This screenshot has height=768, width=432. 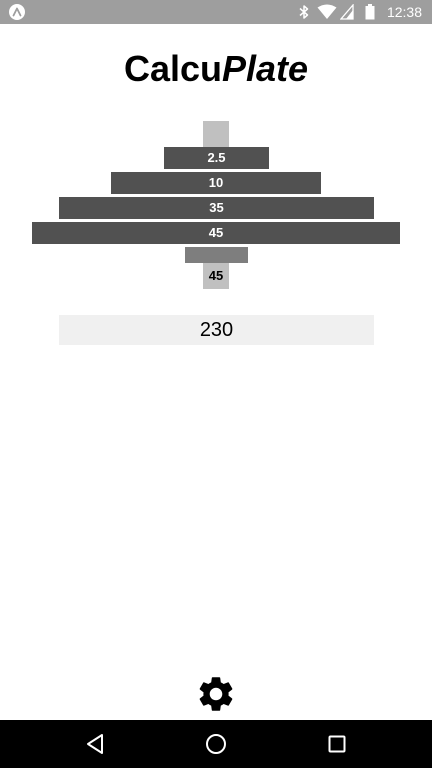 What do you see at coordinates (216, 255) in the screenshot?
I see `bar-collar` at bounding box center [216, 255].